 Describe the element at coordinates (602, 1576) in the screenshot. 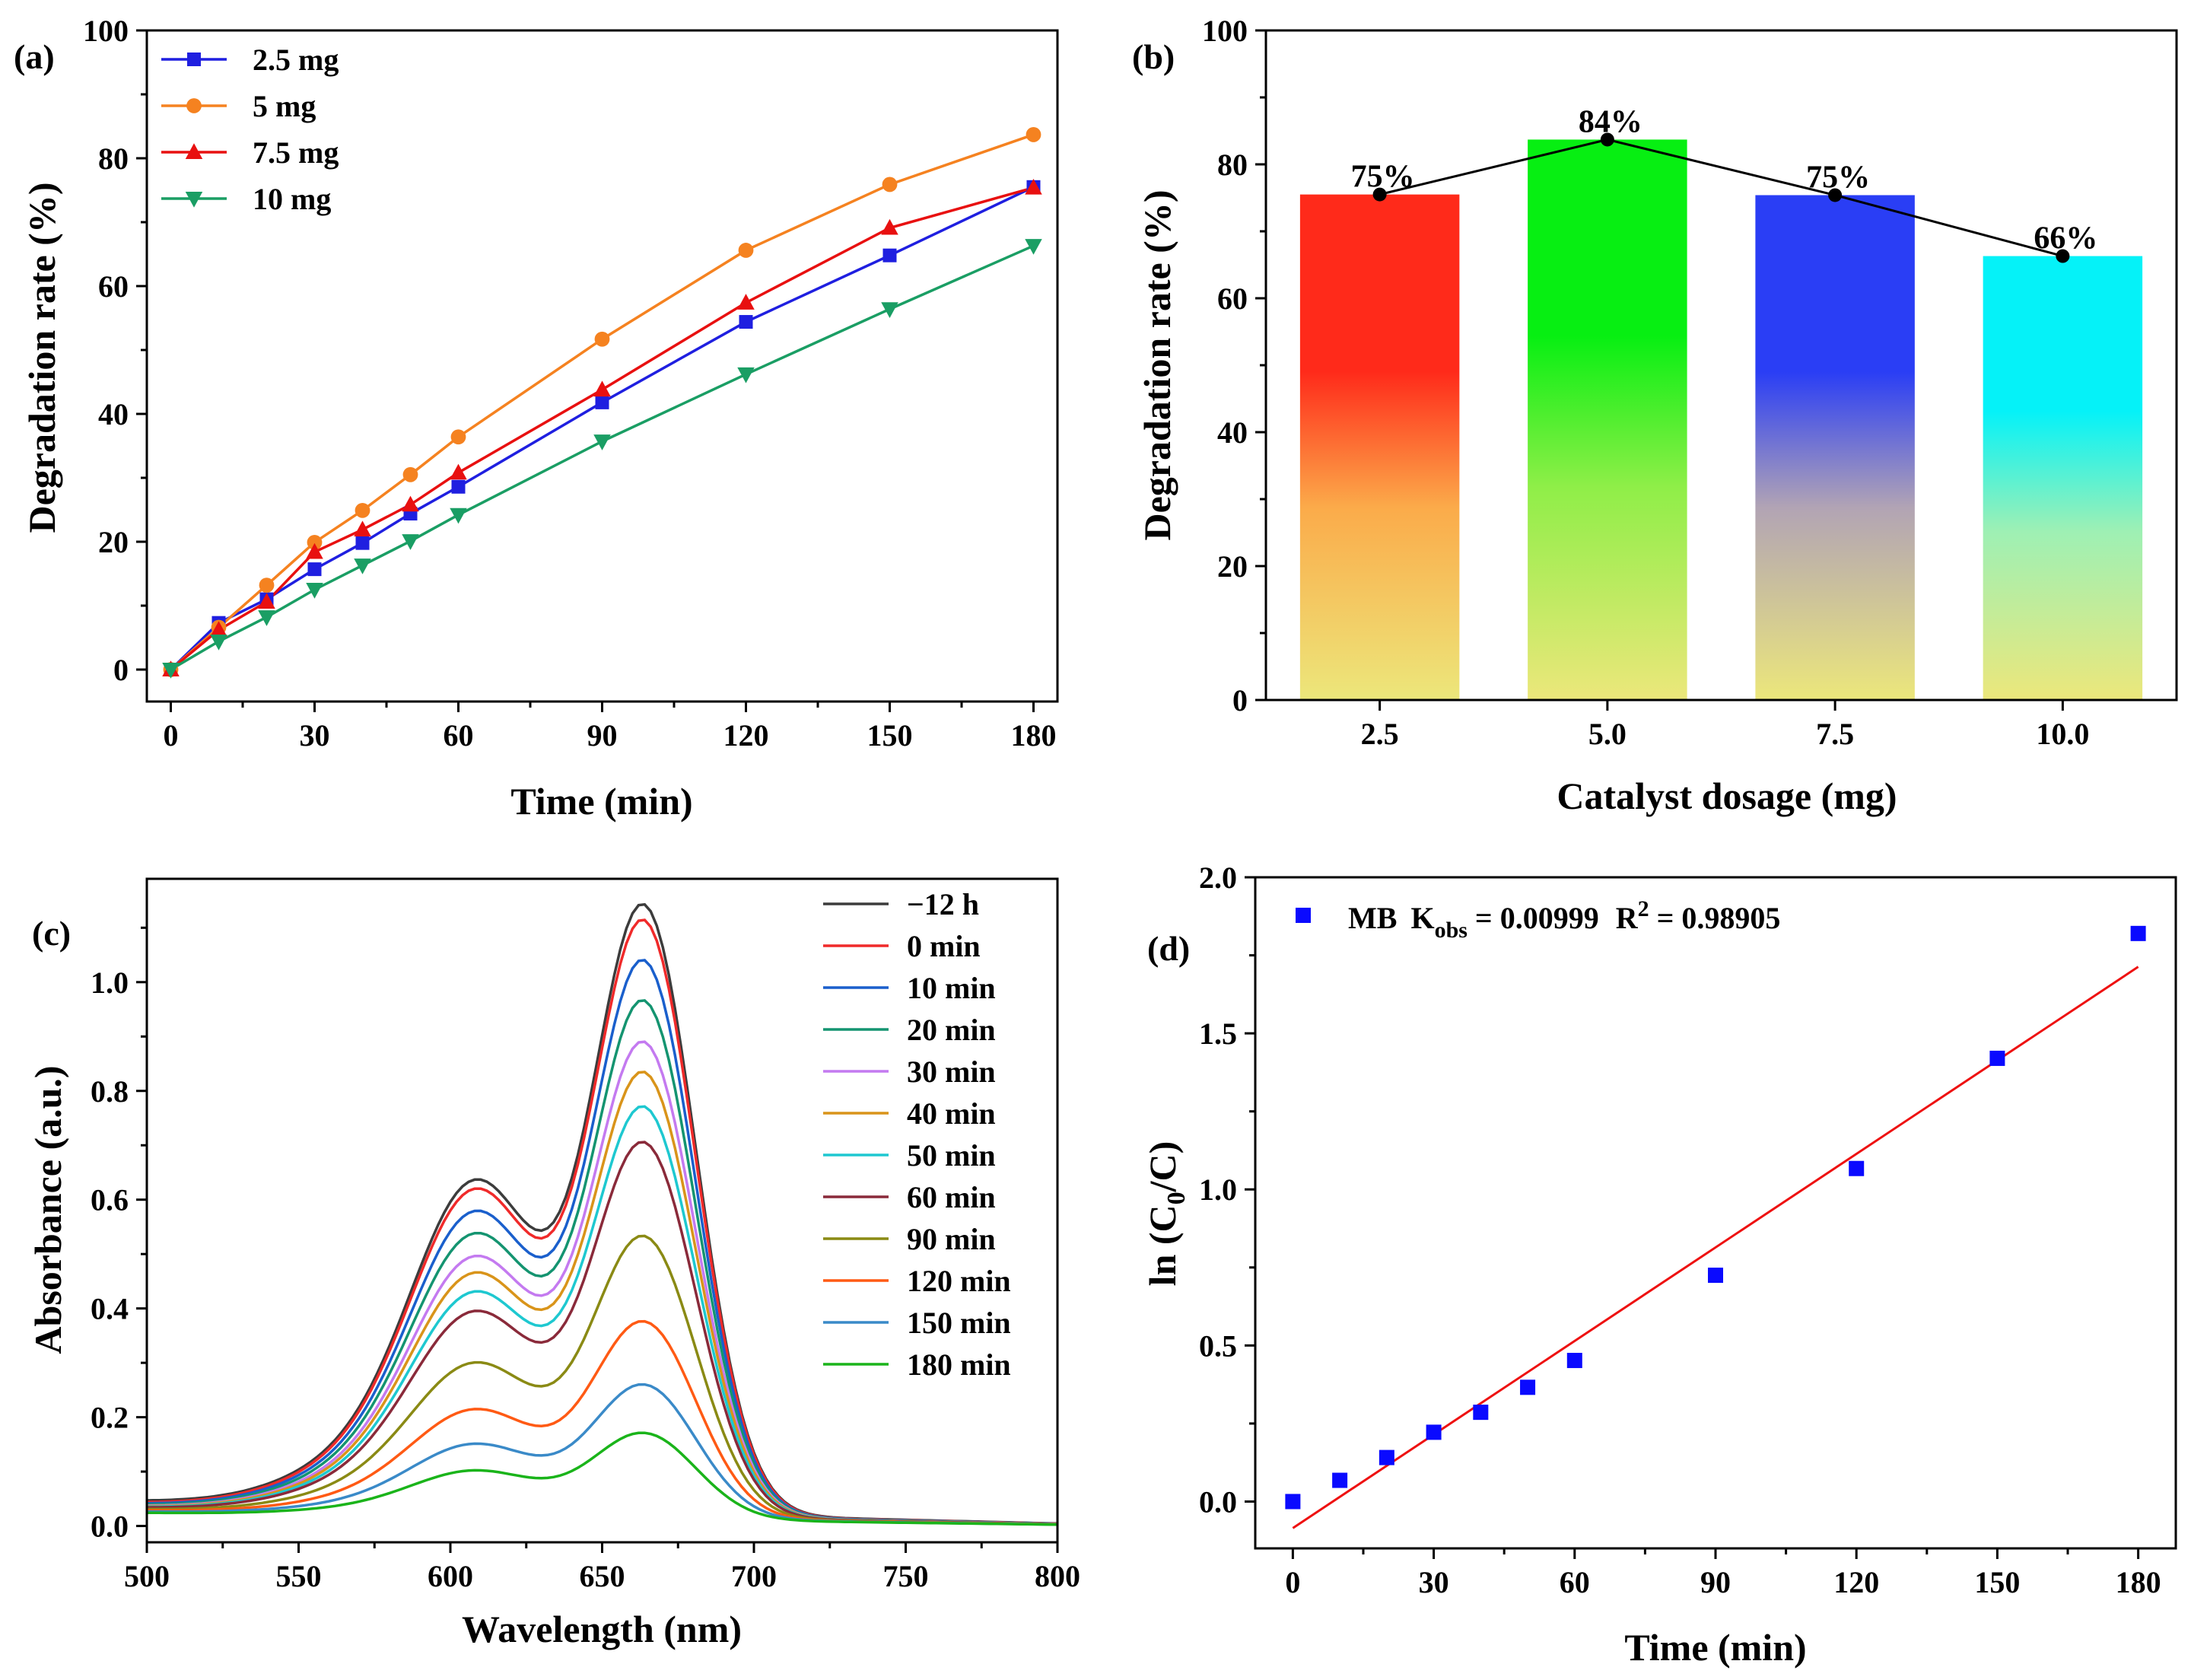

I see `panel-c-x-tick-label: 650` at that location.